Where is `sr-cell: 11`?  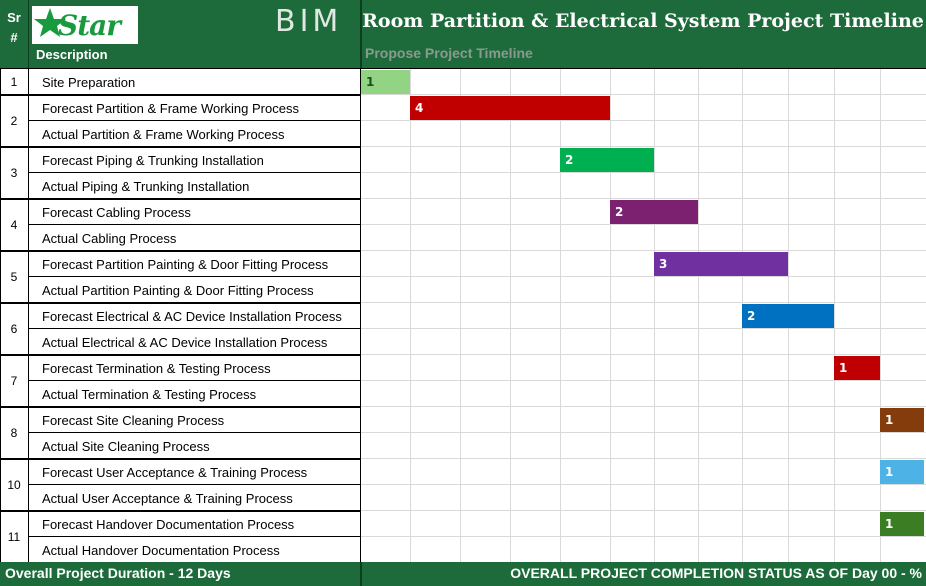 sr-cell: 11 is located at coordinates (14, 537).